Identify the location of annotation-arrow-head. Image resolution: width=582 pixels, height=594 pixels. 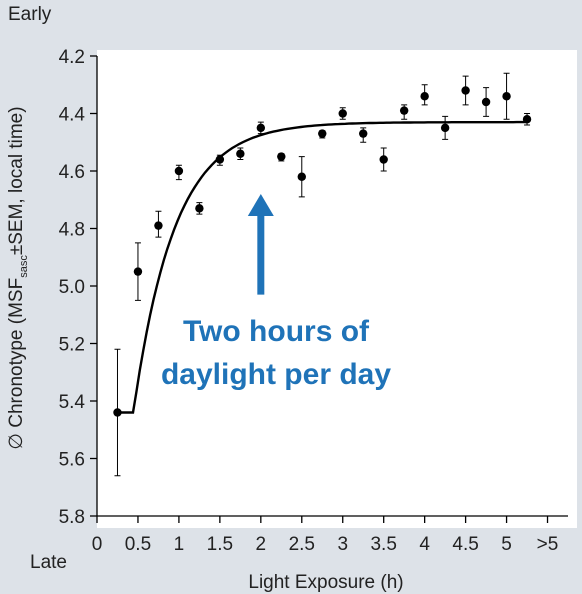
(260, 205).